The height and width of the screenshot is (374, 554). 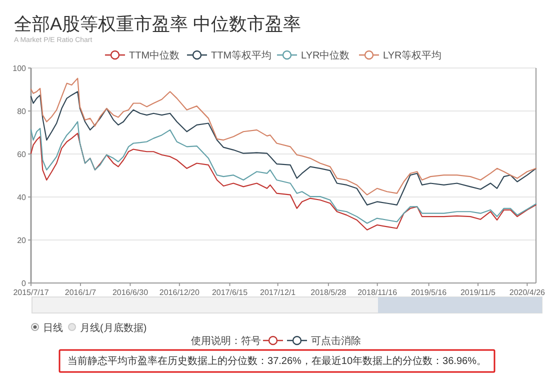 What do you see at coordinates (158, 24) in the screenshot?
I see `chart-title: 全部A股等权重市盈率 中位数市盈率` at bounding box center [158, 24].